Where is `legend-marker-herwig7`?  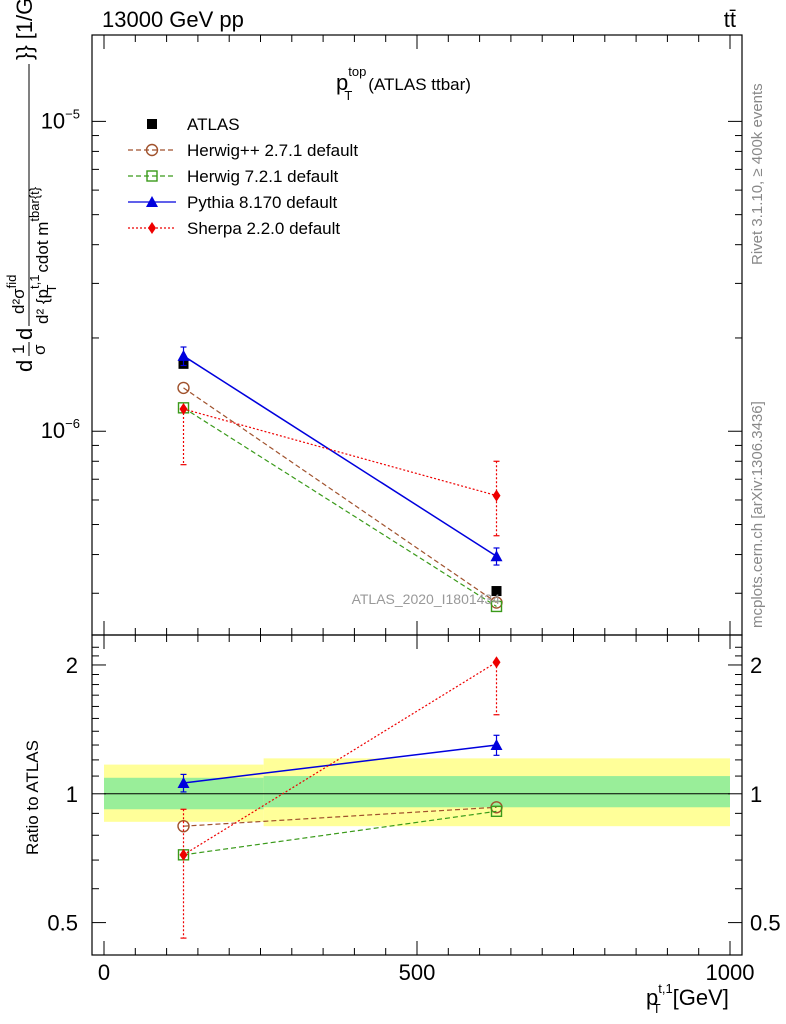 legend-marker-herwig7 is located at coordinates (152, 176).